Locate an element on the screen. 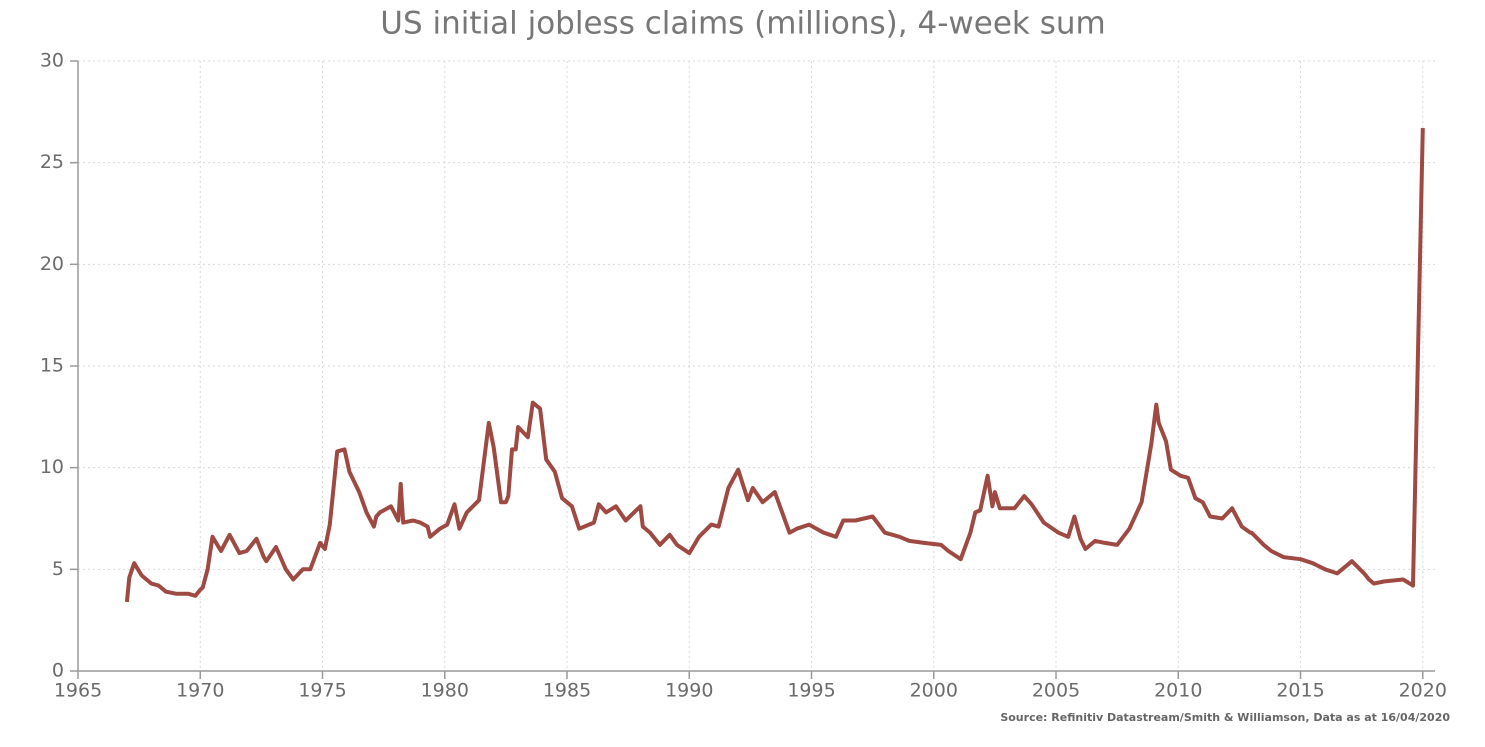 This screenshot has width=1485, height=747. y-tick-label: 10 is located at coordinates (52, 467).